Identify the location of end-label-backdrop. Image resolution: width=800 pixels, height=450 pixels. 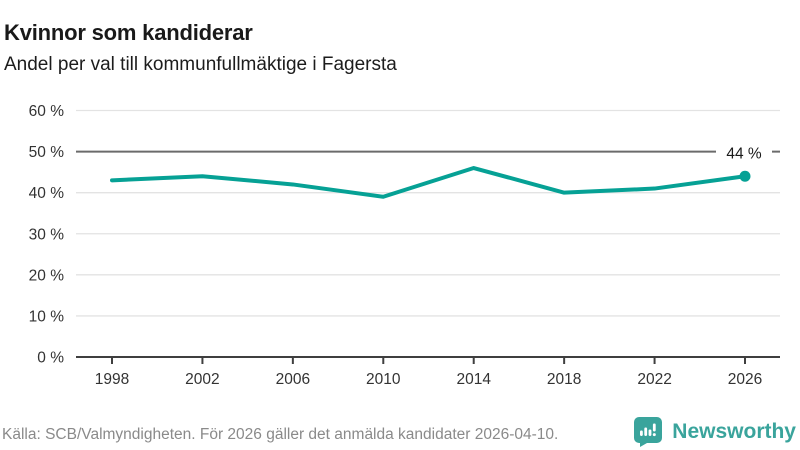
(744, 152).